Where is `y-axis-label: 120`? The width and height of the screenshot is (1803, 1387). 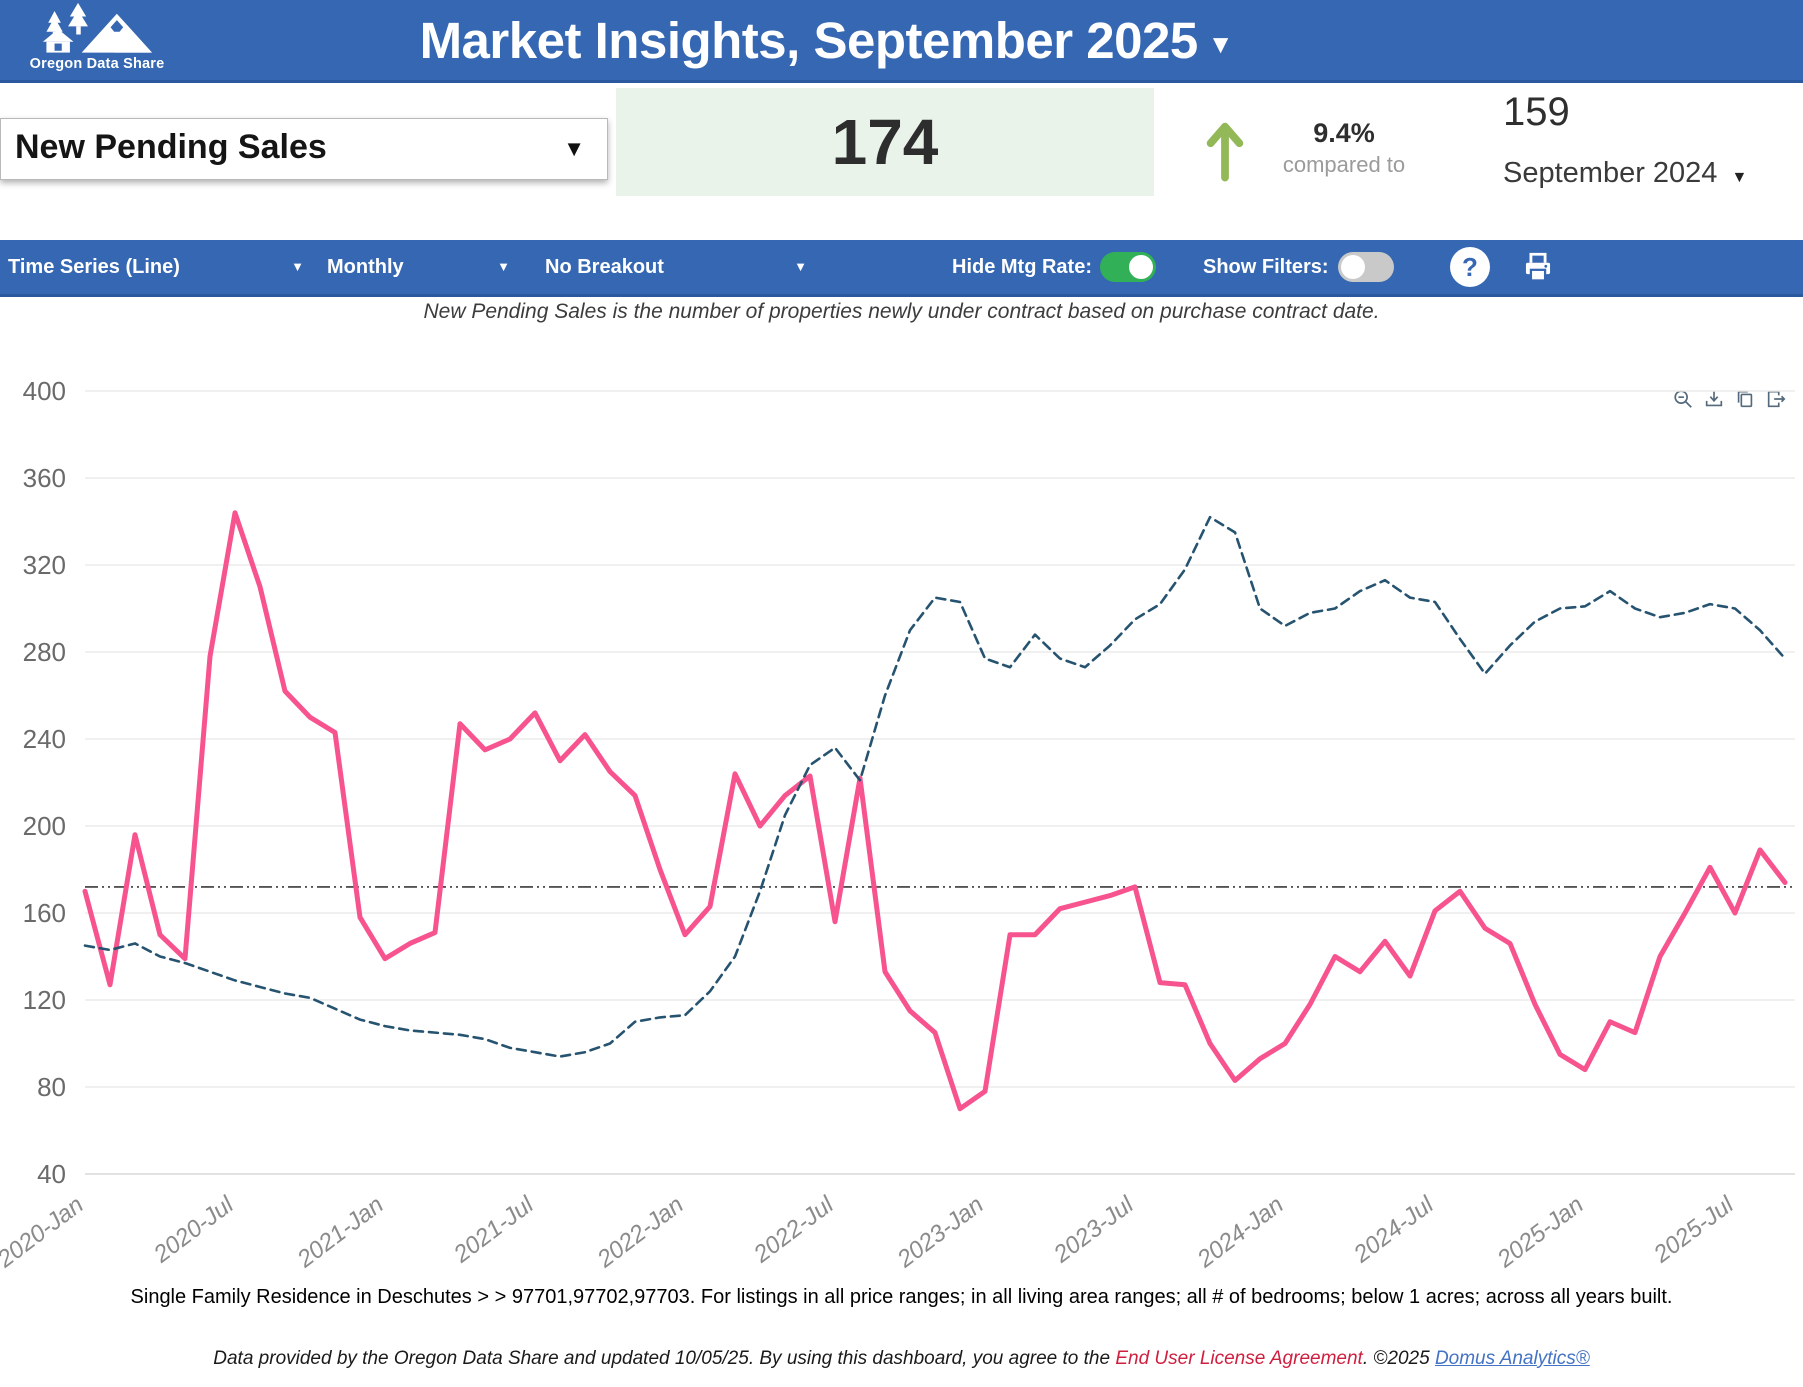 y-axis-label: 120 is located at coordinates (44, 1000).